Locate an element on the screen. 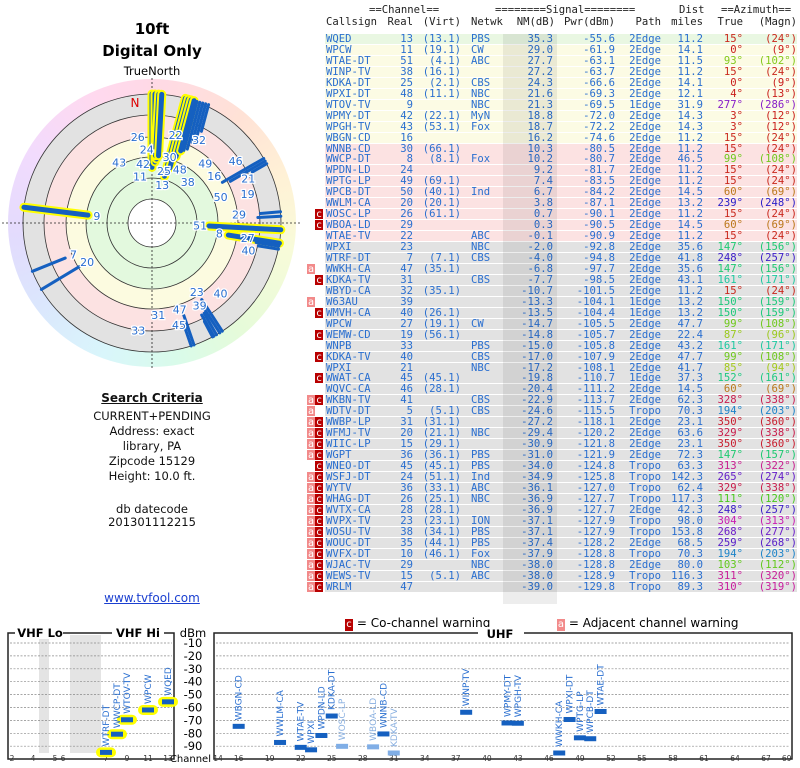 Image resolution: width=800 pixels, height=768 pixels. table-row: a W63AU 39 -13.3 -104.1 1Edge 13.2 150° (159°) is located at coordinates (551, 302).